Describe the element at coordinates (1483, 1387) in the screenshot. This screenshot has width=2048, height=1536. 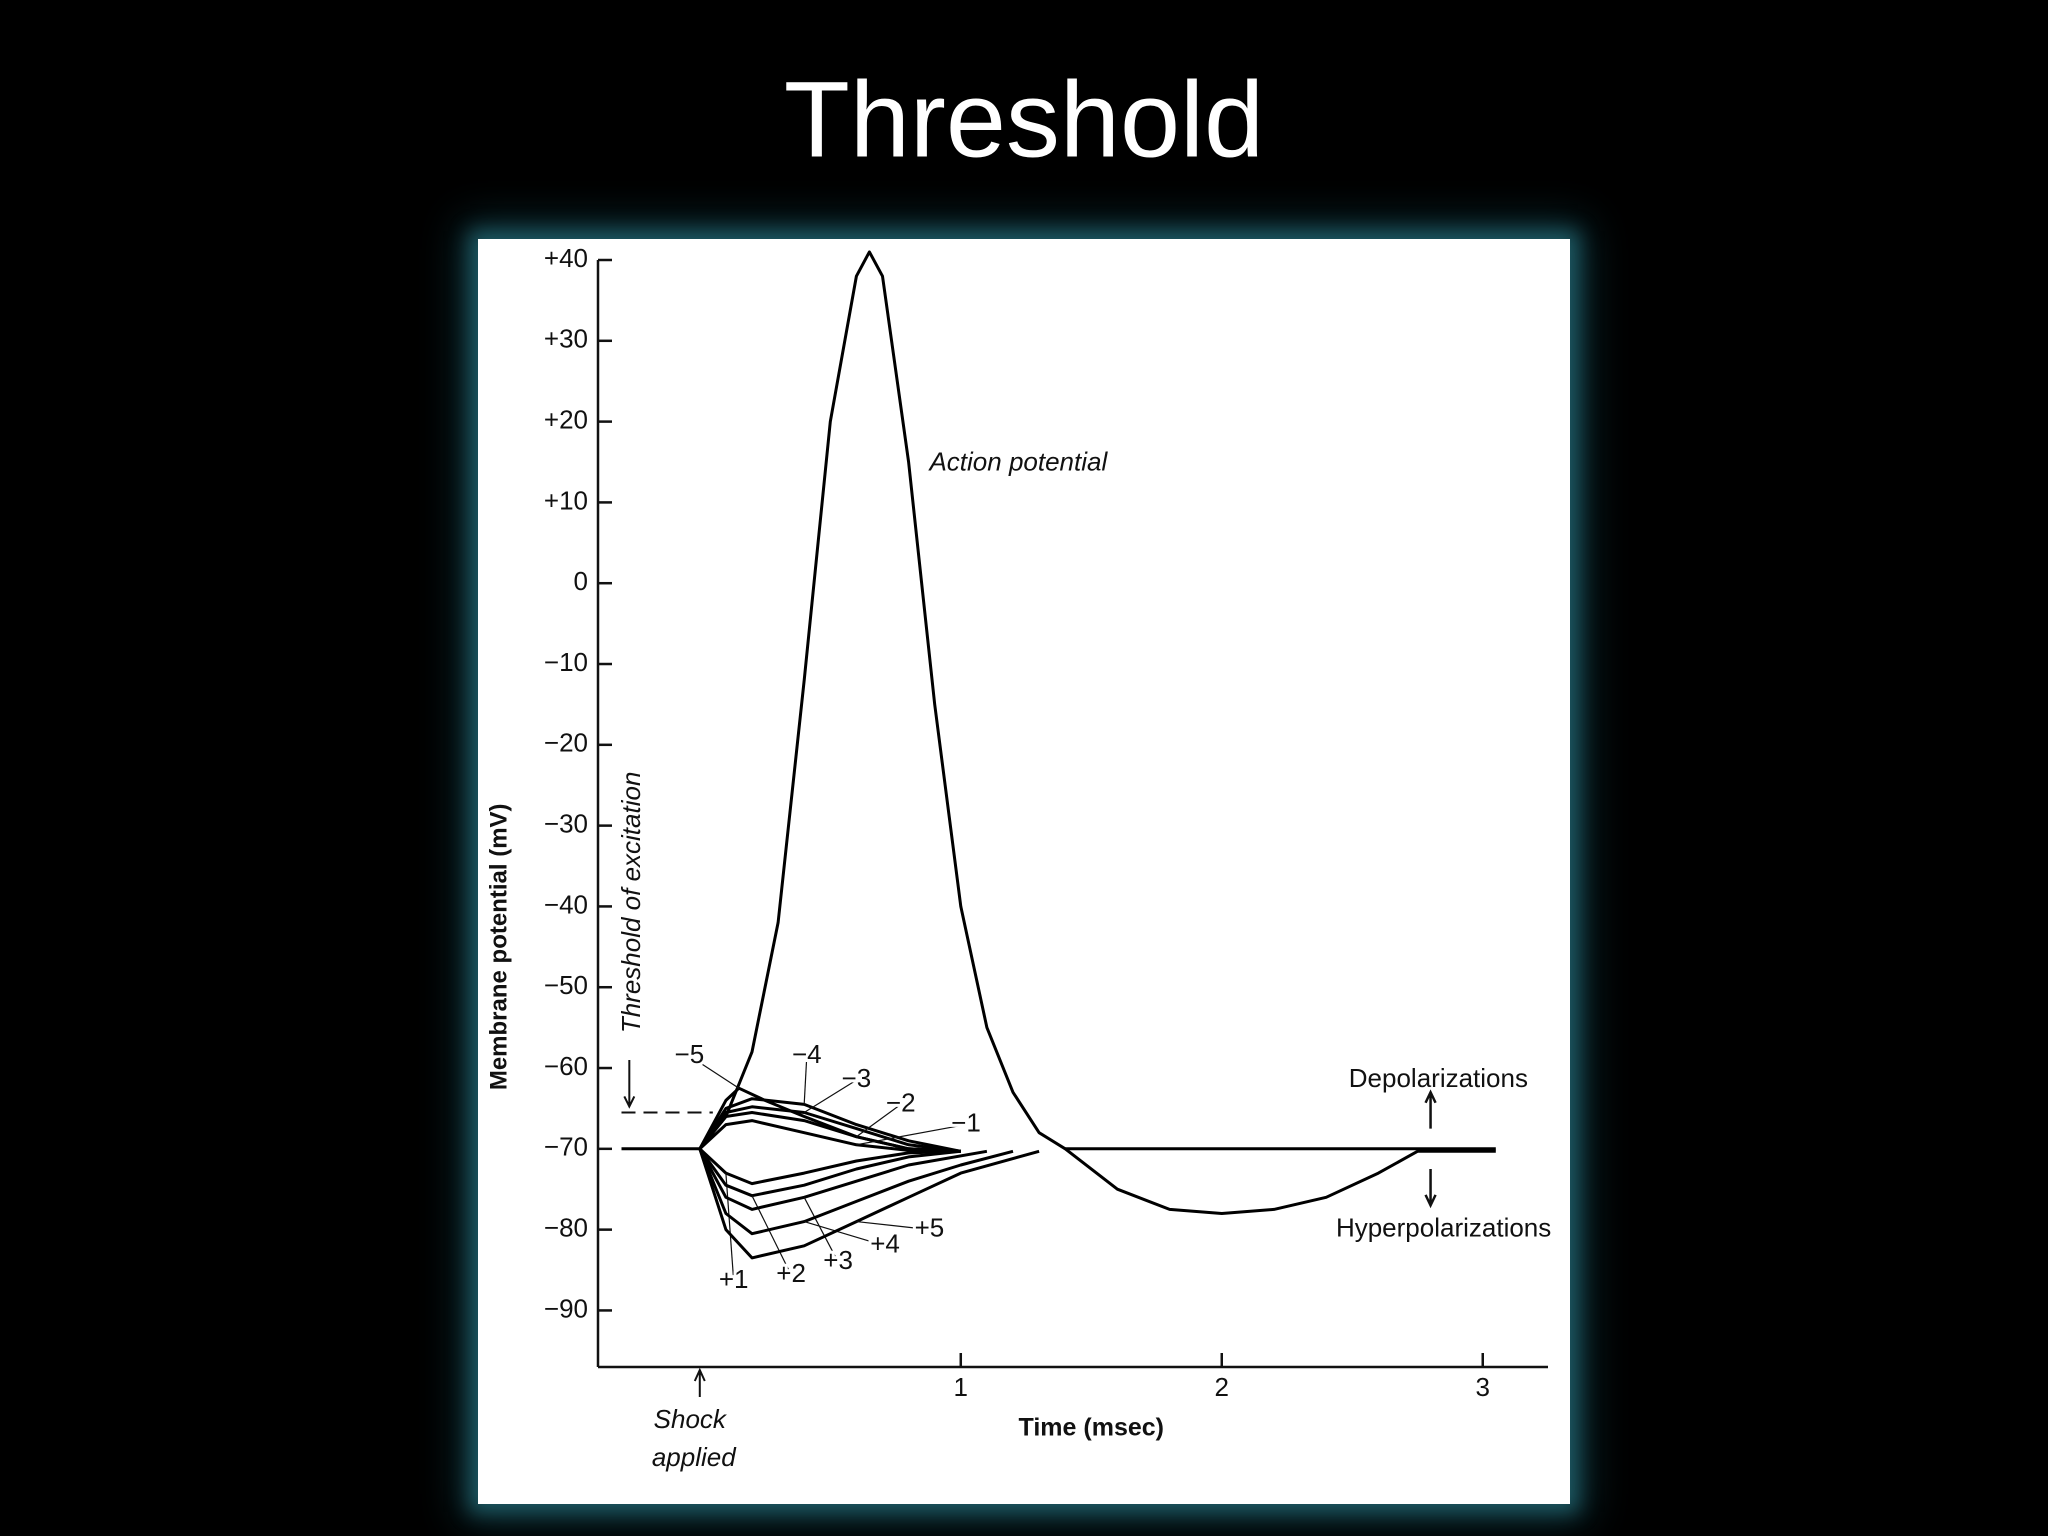
I see `x-tick-label: 3` at that location.